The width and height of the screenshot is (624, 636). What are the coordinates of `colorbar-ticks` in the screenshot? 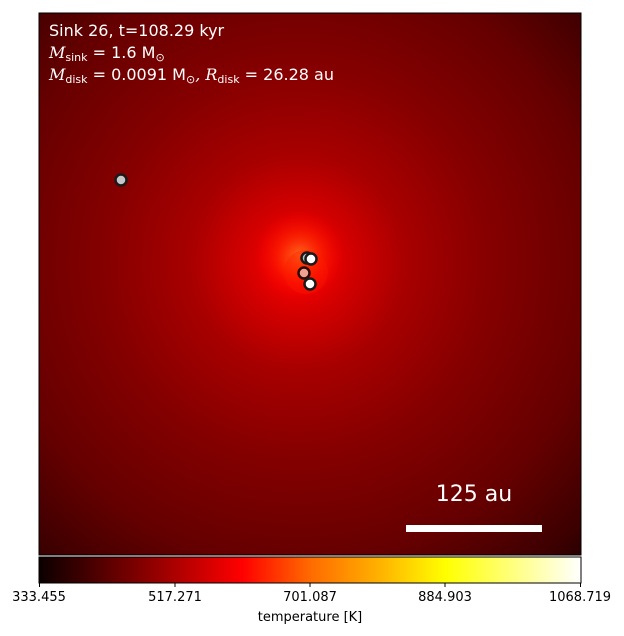 It's located at (310, 585).